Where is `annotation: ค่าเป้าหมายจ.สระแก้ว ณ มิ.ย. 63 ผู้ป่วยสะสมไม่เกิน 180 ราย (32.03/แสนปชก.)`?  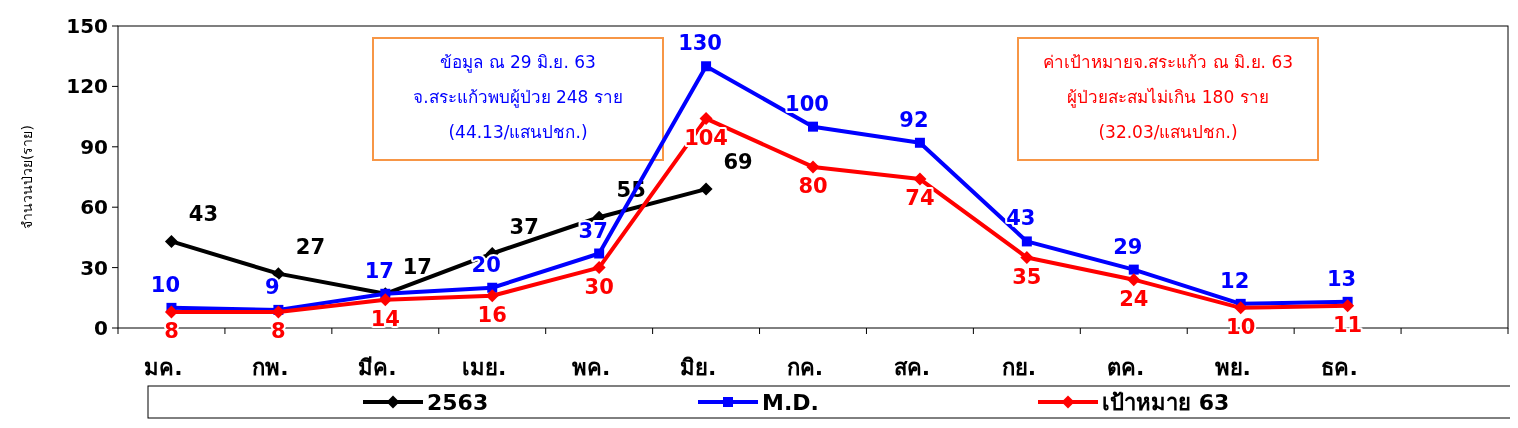 annotation: ค่าเป้าหมายจ.สระแก้ว ณ มิ.ย. 63 ผู้ป่วยสะสมไม่เกิน 180 ราย (32.03/แสนปชก.) is located at coordinates (1168, 97).